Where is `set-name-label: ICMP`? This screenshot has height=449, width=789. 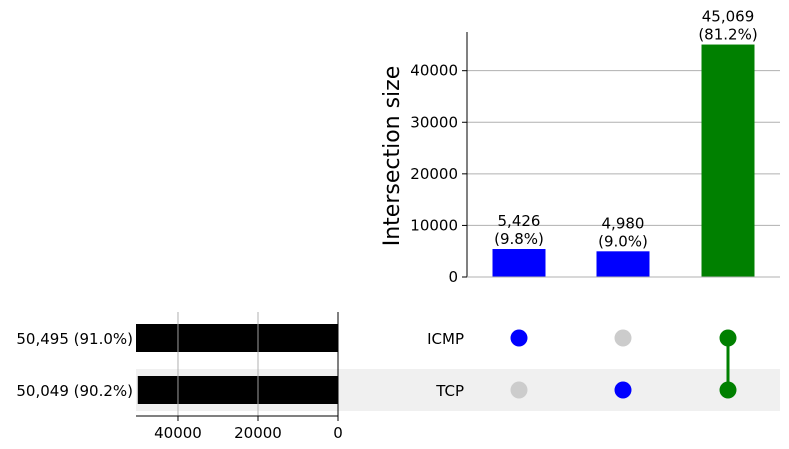 set-name-label: ICMP is located at coordinates (445, 339).